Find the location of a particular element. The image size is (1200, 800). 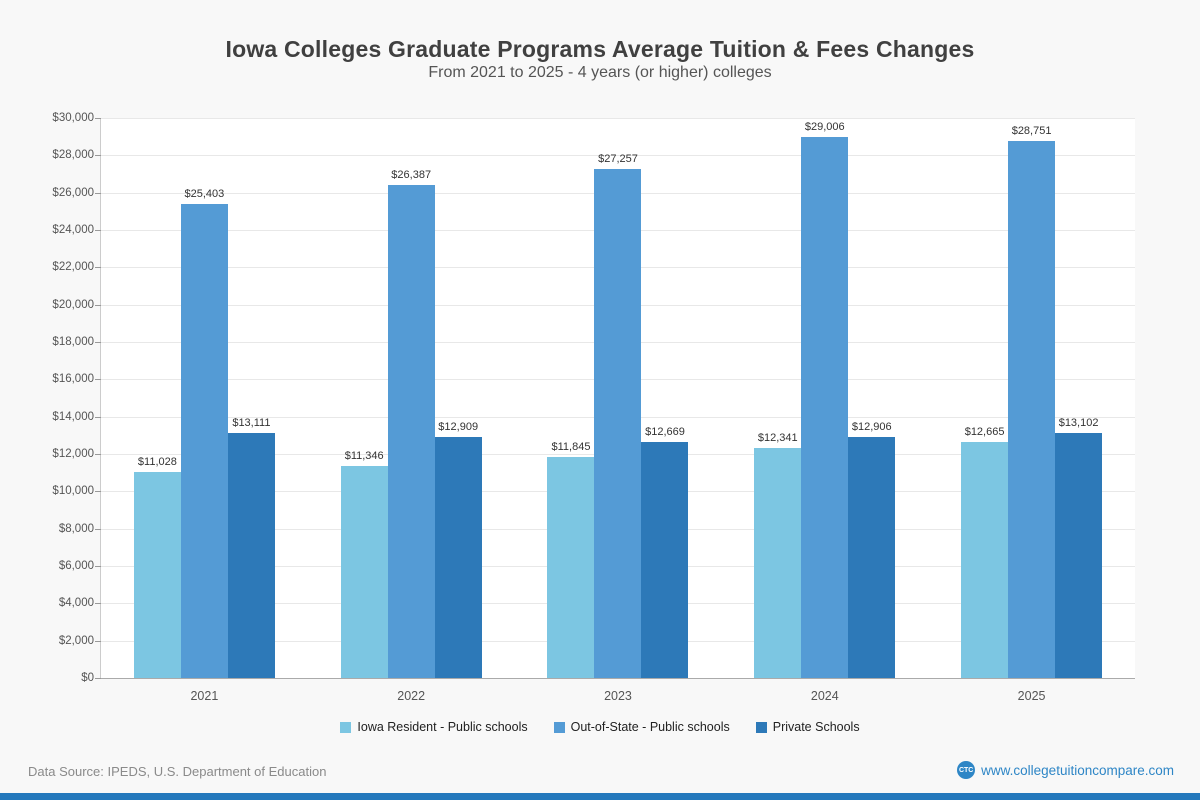

bar-group: $12,341 $29,006 $12,906 2024 is located at coordinates (824, 410).